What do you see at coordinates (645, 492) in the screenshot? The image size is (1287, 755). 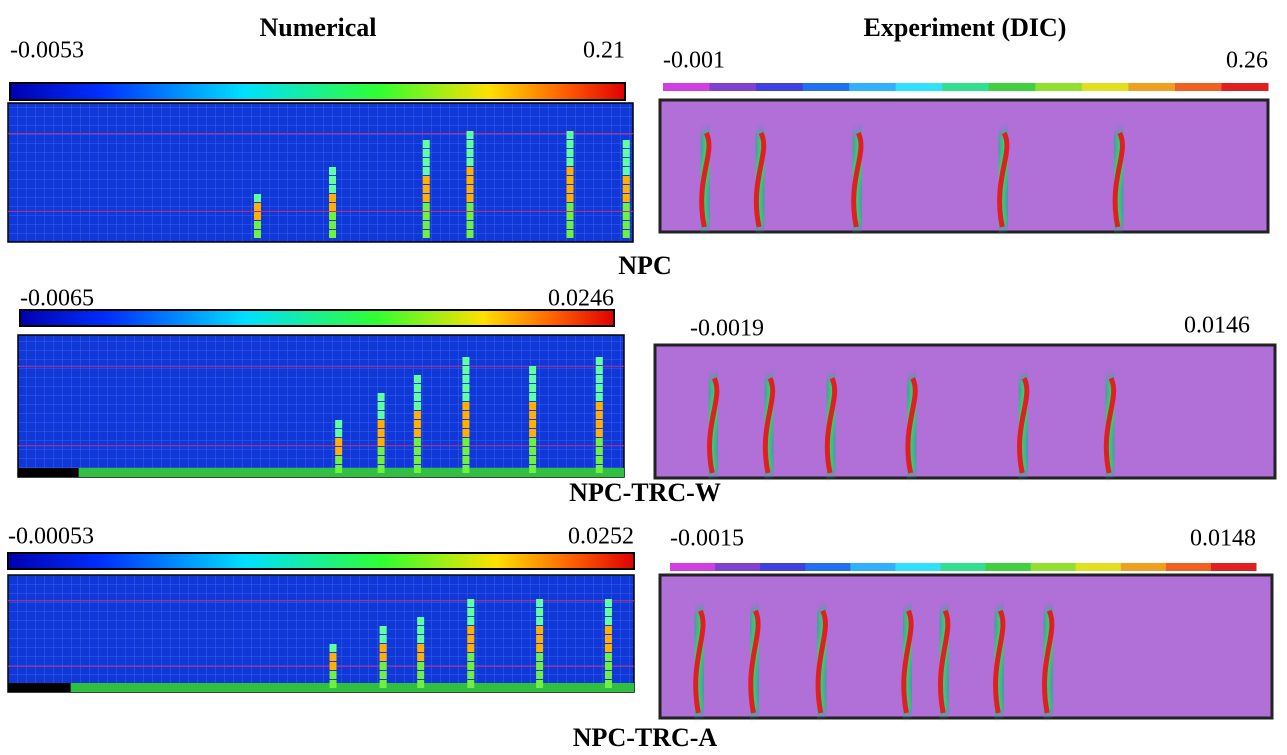 I see `specimen-label: NPC-TRC-W` at bounding box center [645, 492].